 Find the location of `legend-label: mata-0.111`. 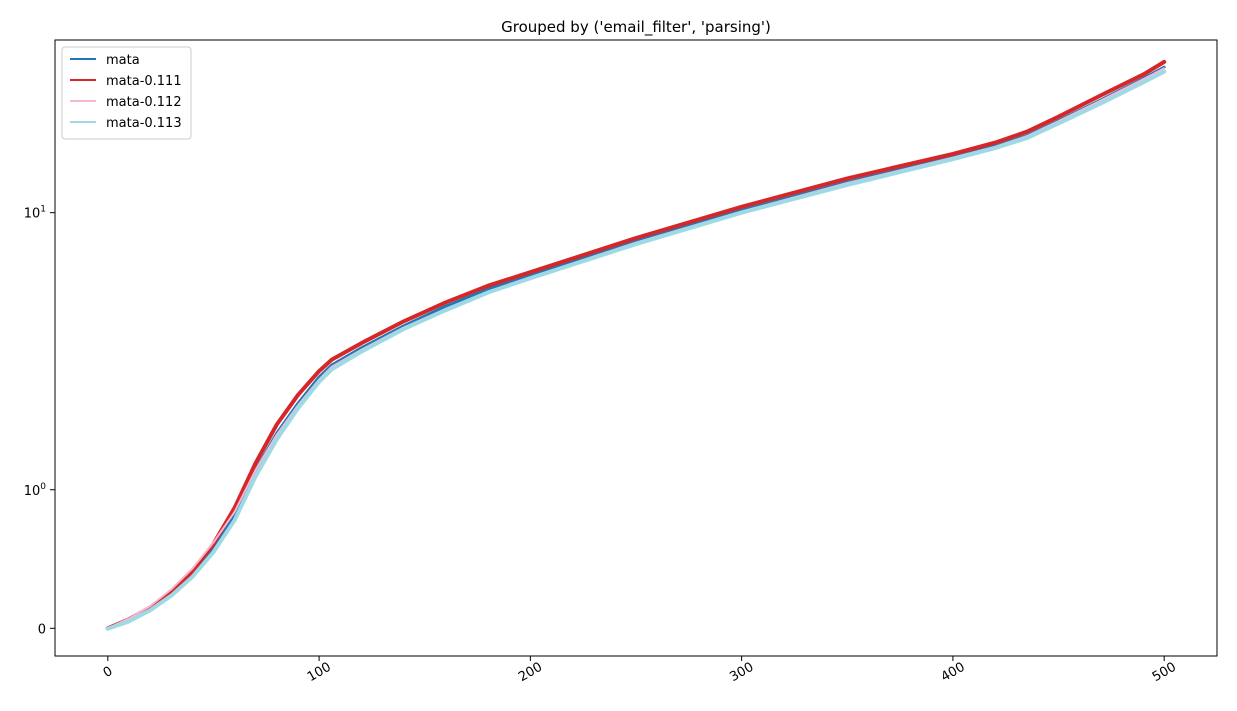

legend-label: mata-0.111 is located at coordinates (144, 81).